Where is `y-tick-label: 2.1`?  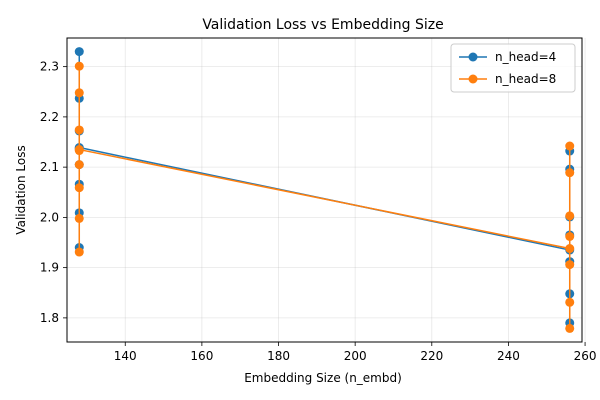 y-tick-label: 2.1 is located at coordinates (49, 167).